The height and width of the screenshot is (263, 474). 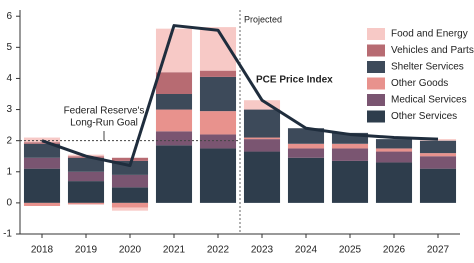 I want to click on legend-label: Medical Services, so click(x=429, y=100).